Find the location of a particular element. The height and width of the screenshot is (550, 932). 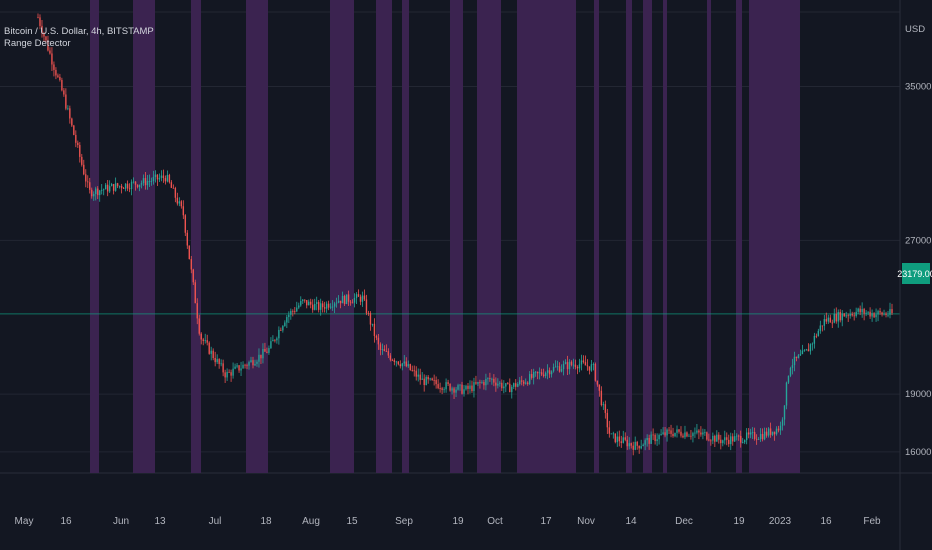

indicator-name: Range Detector is located at coordinates (37, 43).